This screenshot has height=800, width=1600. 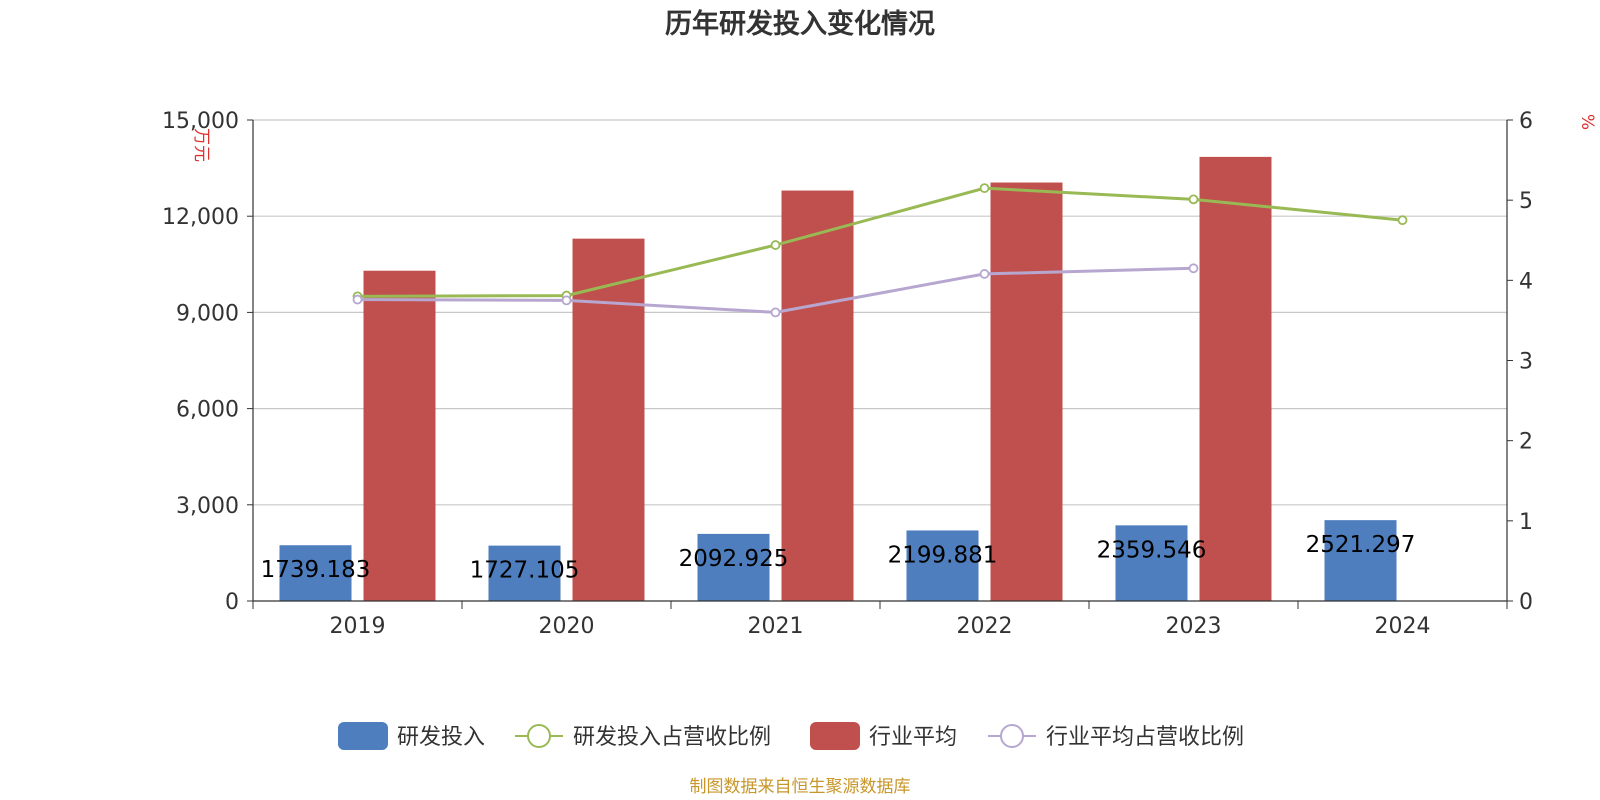 I want to click on left-tick-label: 9,000, so click(x=207, y=313).